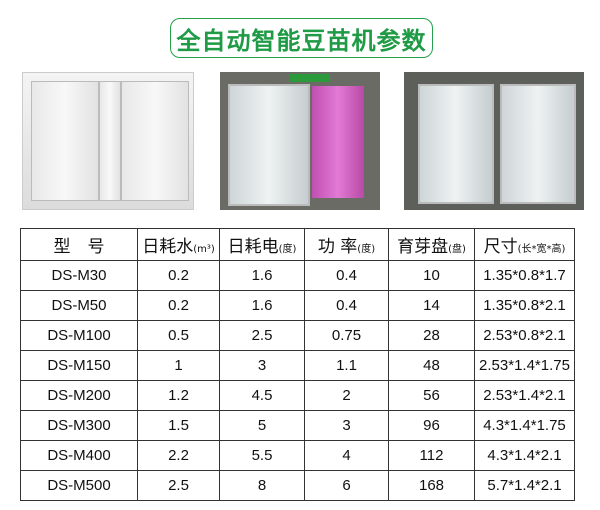 The width and height of the screenshot is (600, 510). What do you see at coordinates (79, 395) in the screenshot?
I see `cell-model: DS-M200` at bounding box center [79, 395].